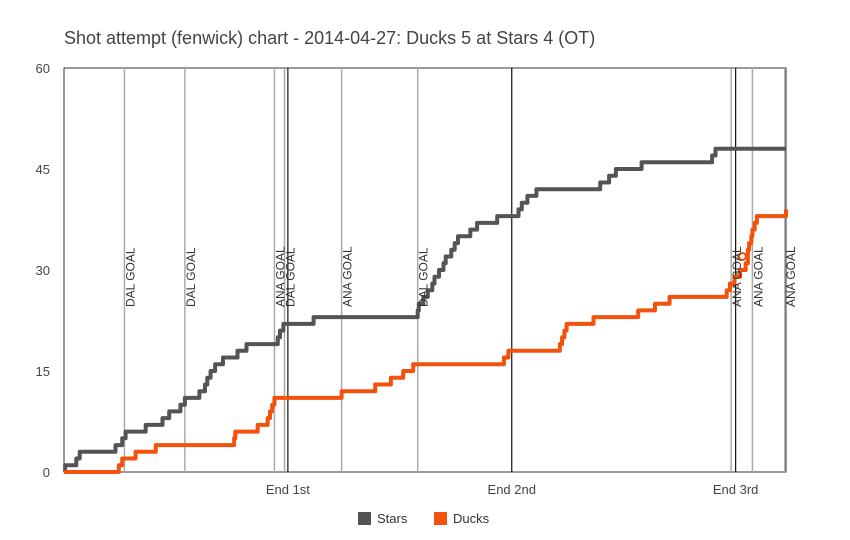 The width and height of the screenshot is (850, 540). Describe the element at coordinates (440, 518) in the screenshot. I see `legend-swatch-ducks` at that location.